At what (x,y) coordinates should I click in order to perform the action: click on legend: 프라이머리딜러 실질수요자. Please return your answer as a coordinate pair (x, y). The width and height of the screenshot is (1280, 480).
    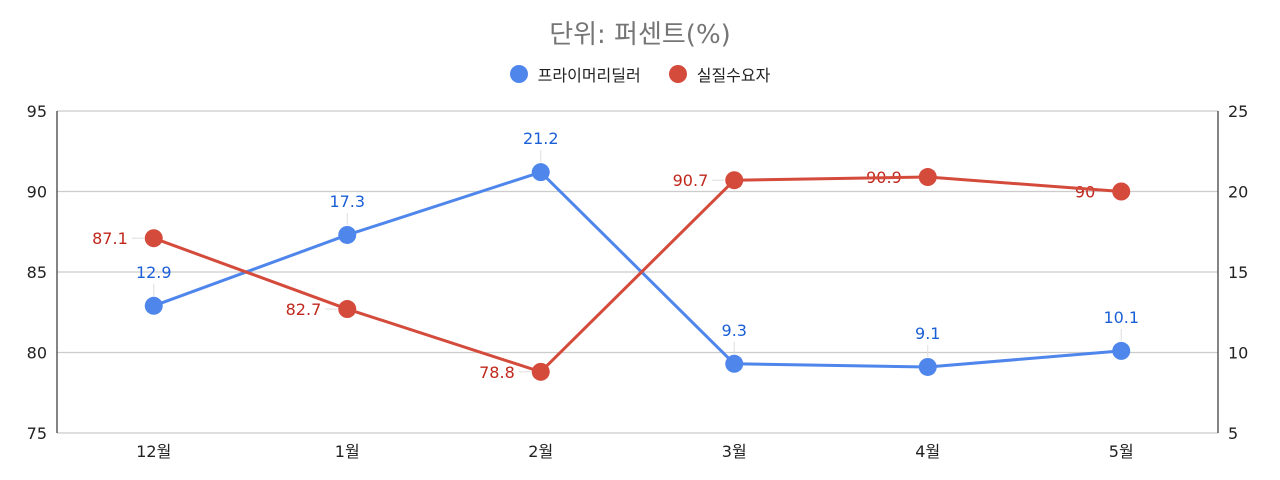
    Looking at the image, I should click on (640, 74).